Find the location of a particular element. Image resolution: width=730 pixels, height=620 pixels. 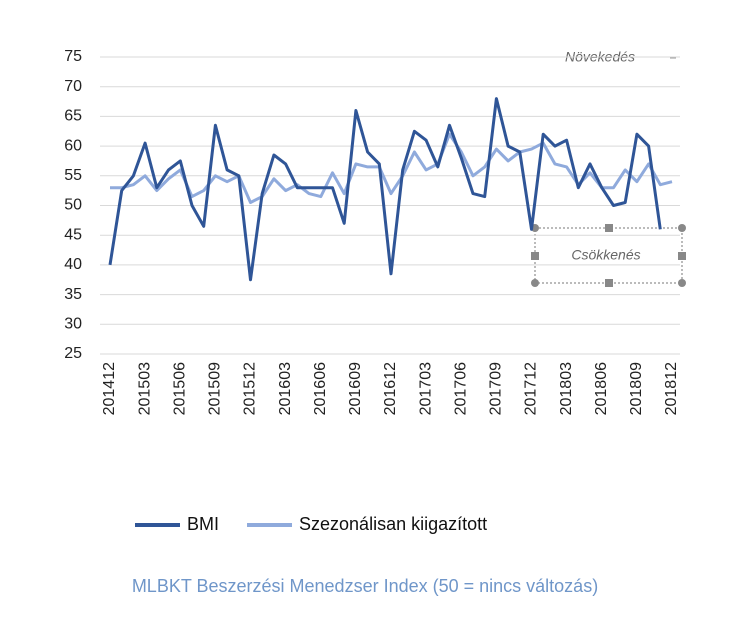

x-tick-label: 201706 is located at coordinates (460, 388).